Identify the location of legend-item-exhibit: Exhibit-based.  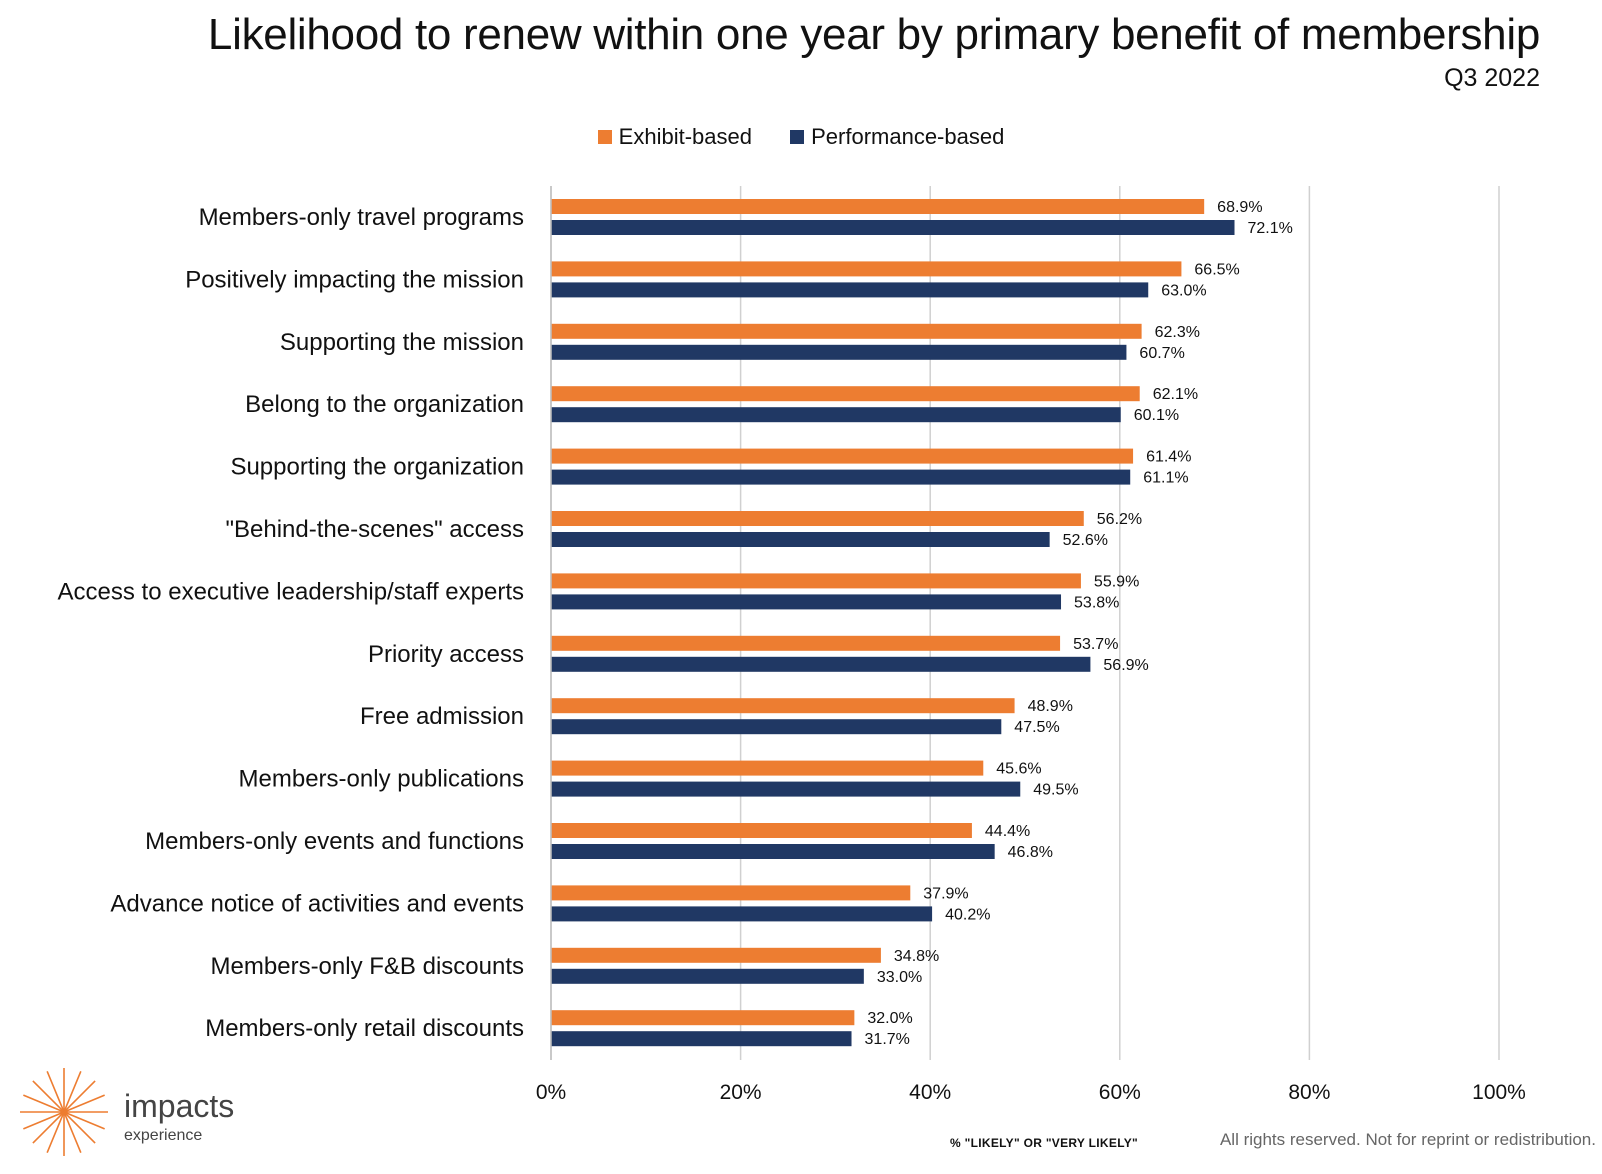
(674, 137).